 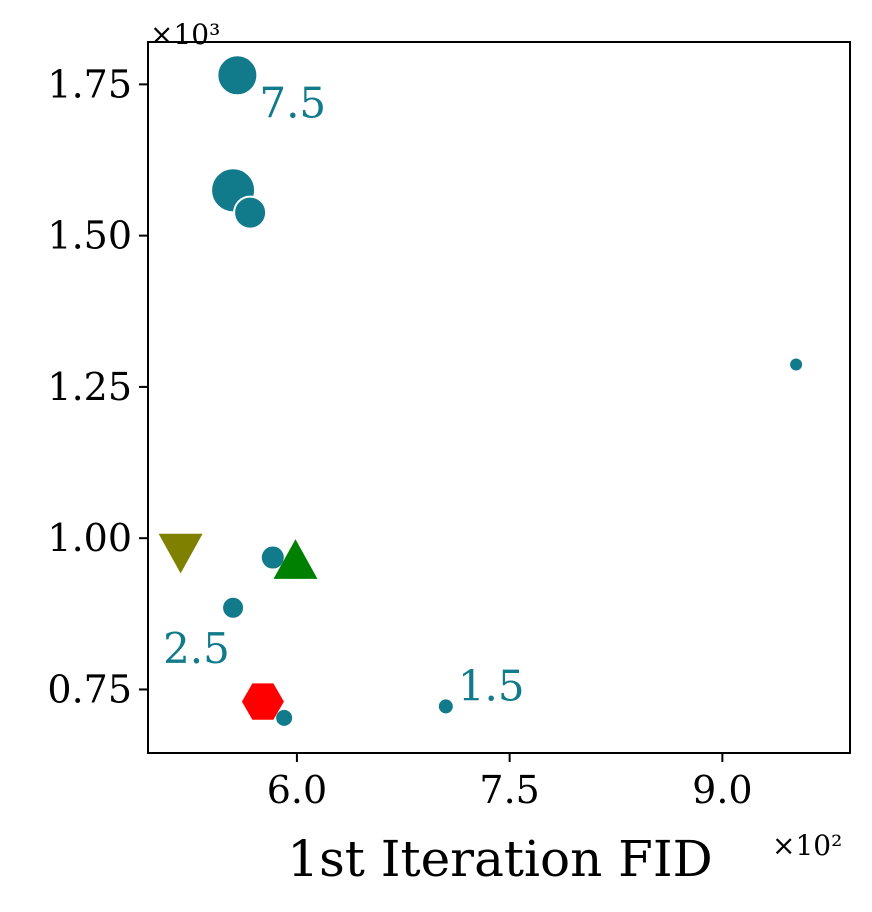 What do you see at coordinates (499, 859) in the screenshot?
I see `x-axis-title: 1st Iteration FID` at bounding box center [499, 859].